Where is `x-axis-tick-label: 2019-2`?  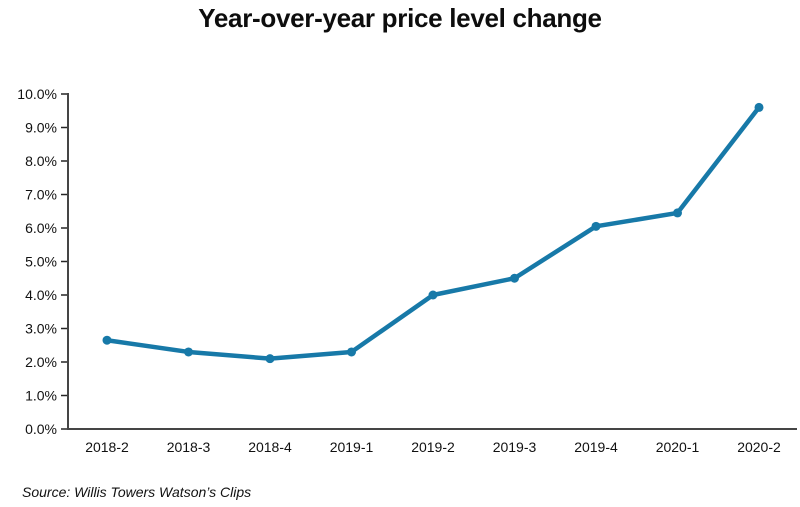
x-axis-tick-label: 2019-2 is located at coordinates (433, 447).